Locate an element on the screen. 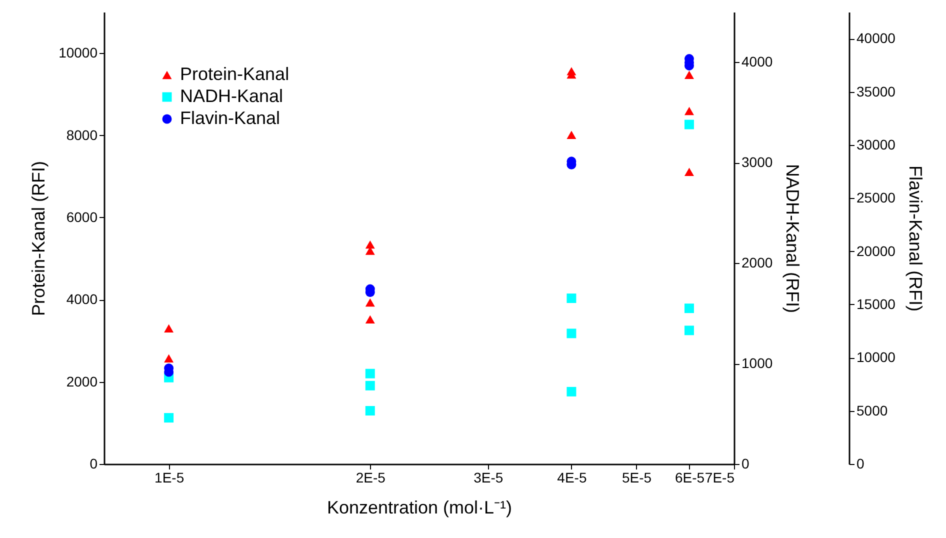 This screenshot has height=538, width=946. y-tick-label: 4000 is located at coordinates (82, 299).